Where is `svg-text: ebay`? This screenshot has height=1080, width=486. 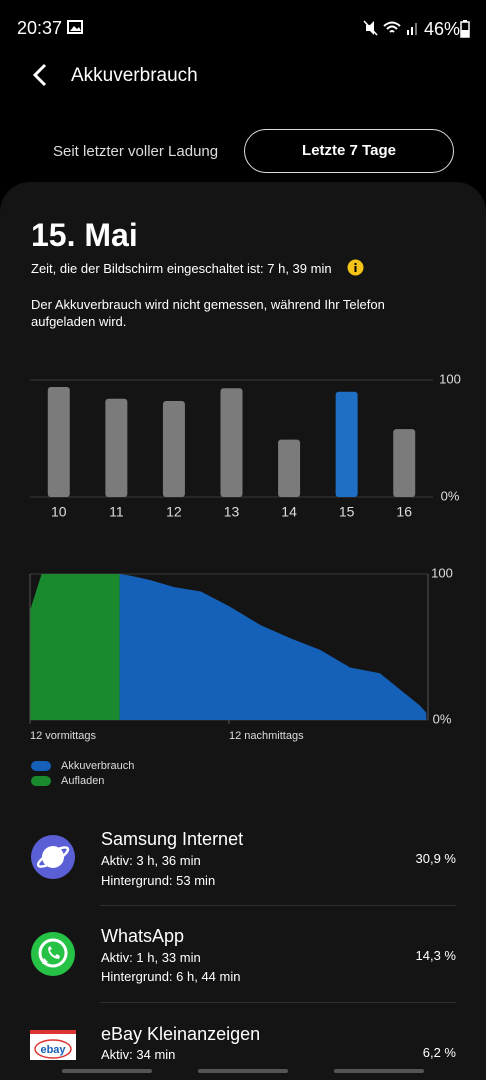 svg-text: ebay is located at coordinates (53, 1050).